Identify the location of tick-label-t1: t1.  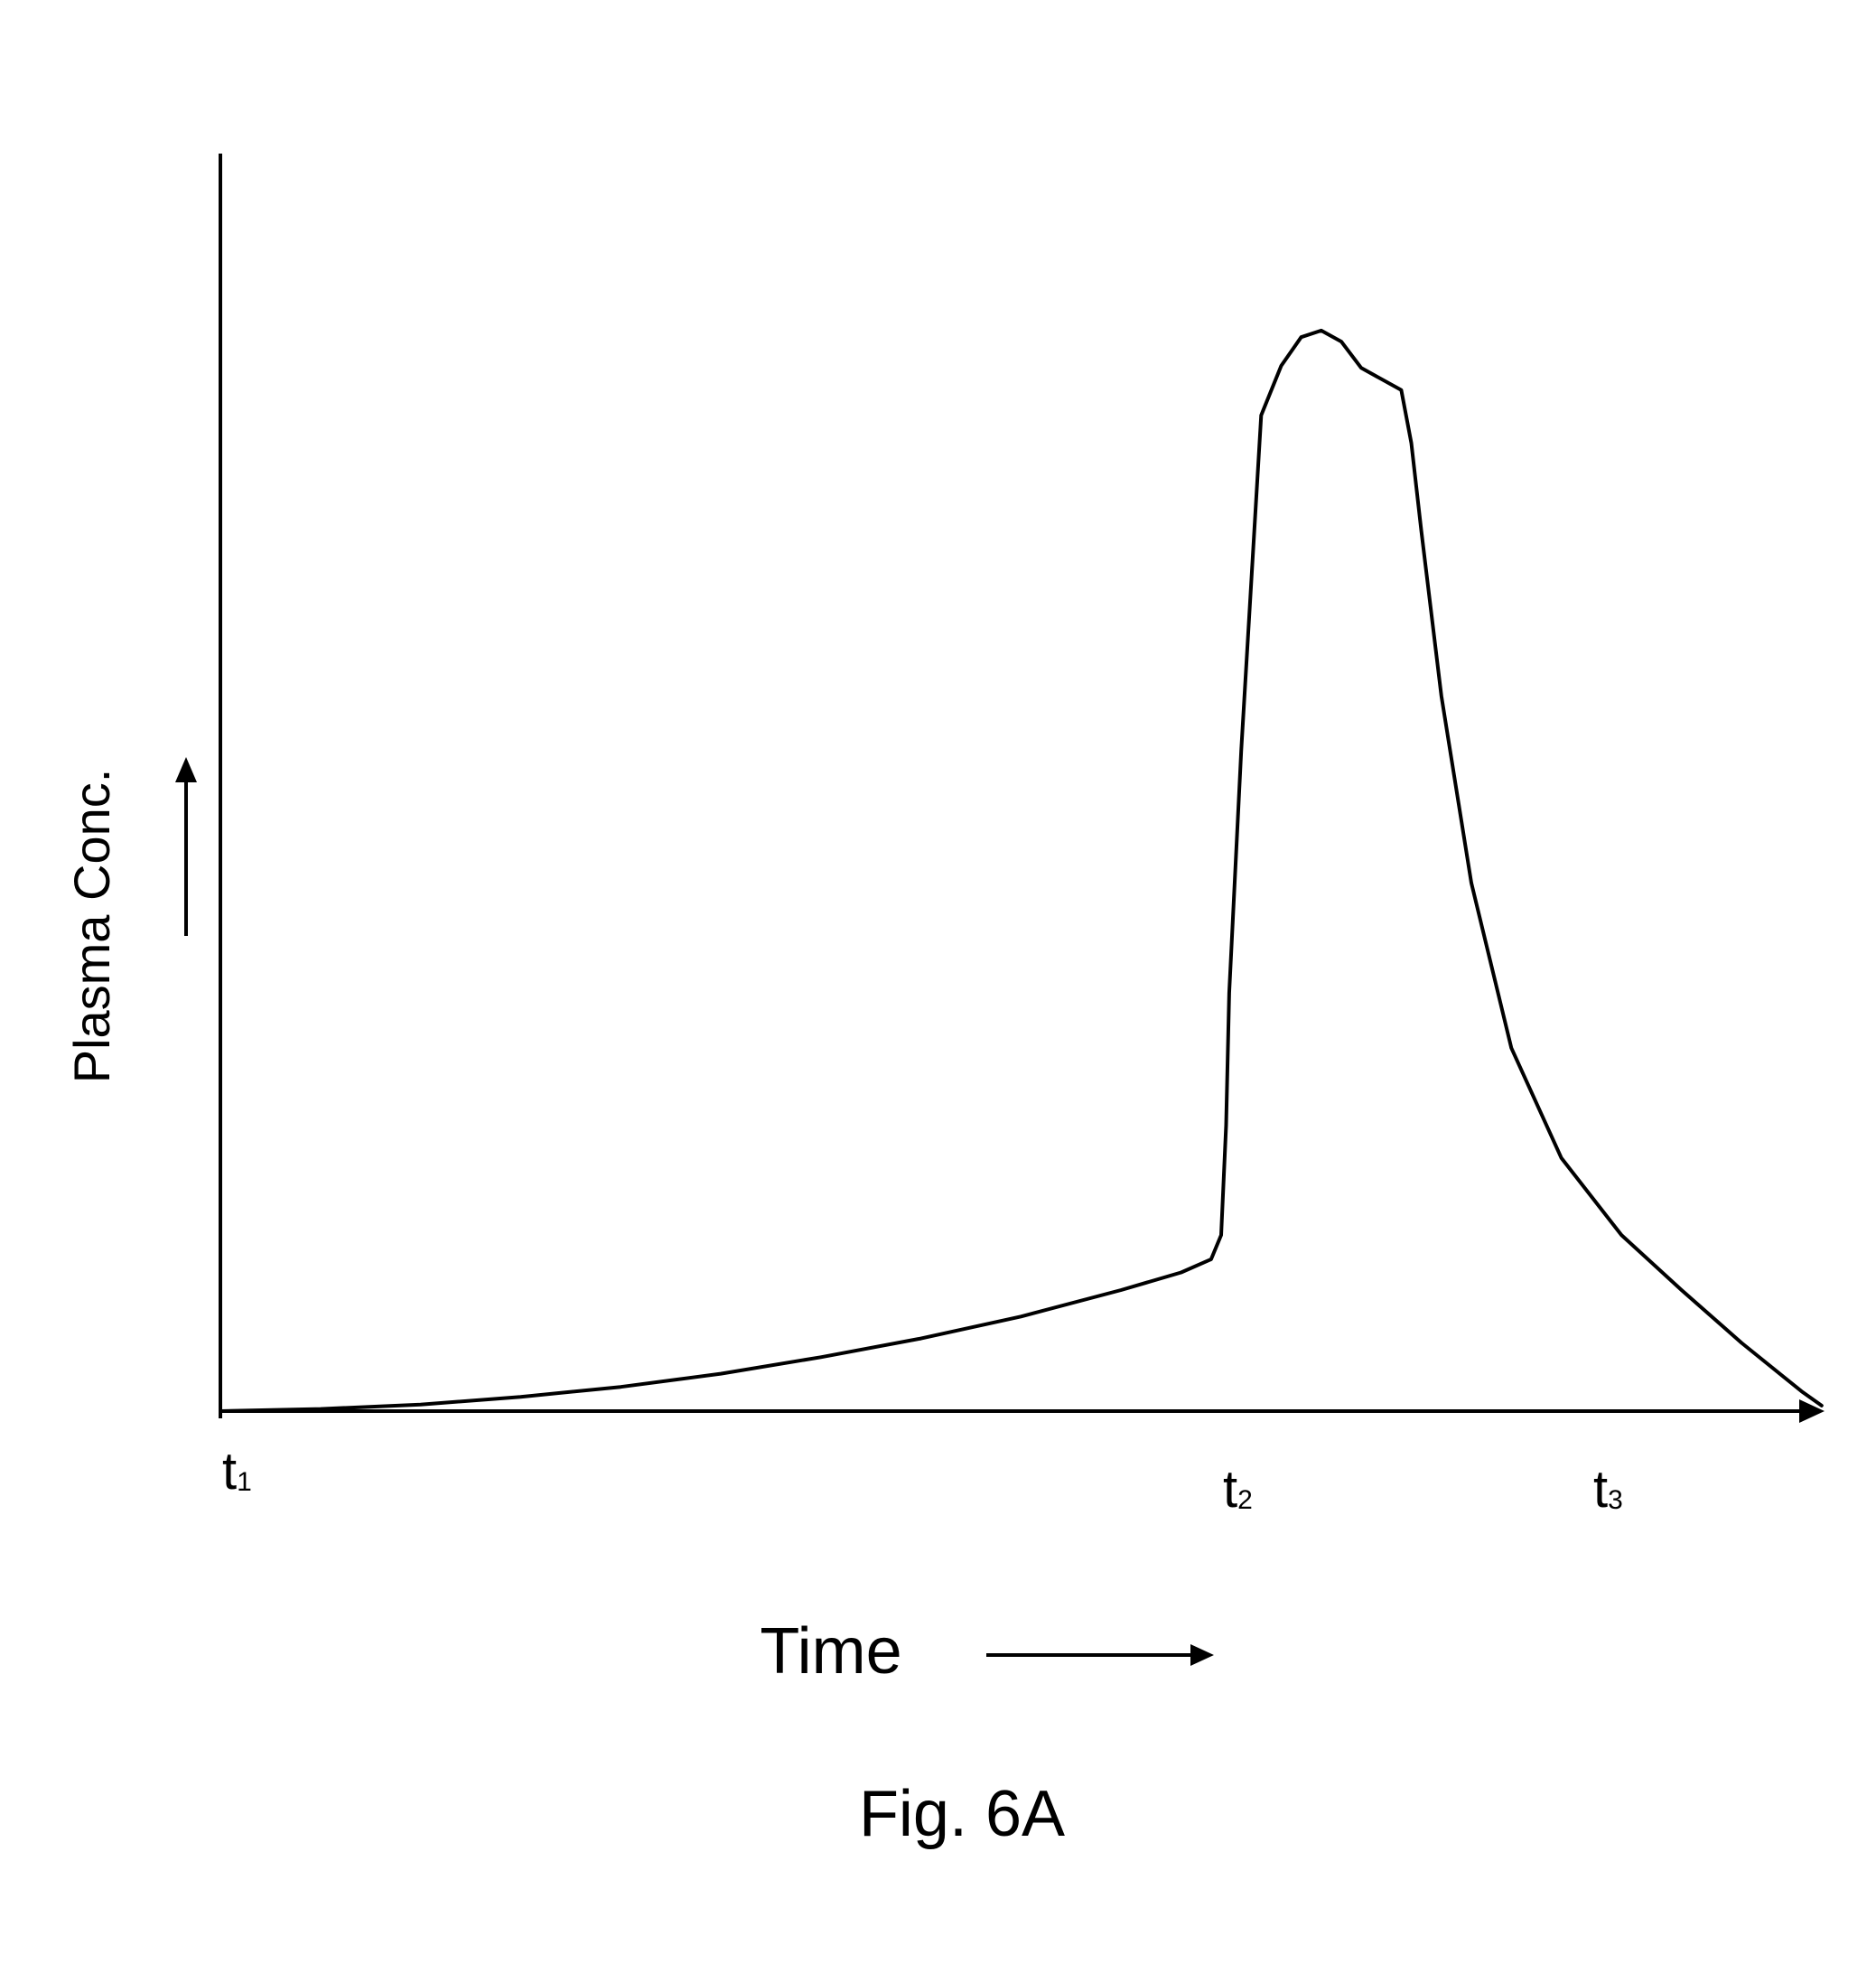
(237, 1471).